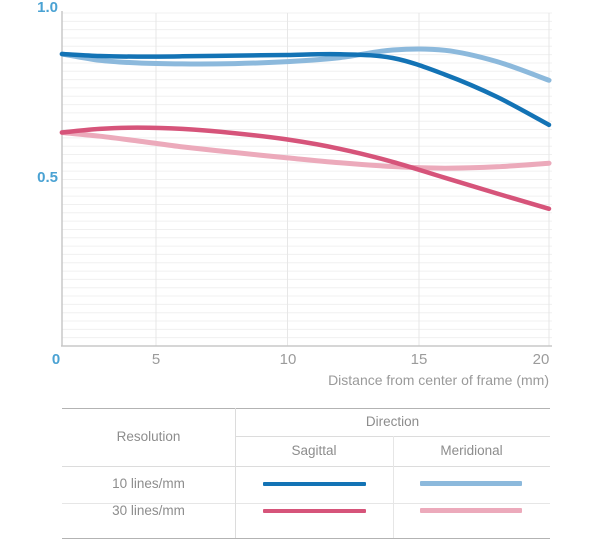  I want to click on header-resolution: Resolution, so click(148, 436).